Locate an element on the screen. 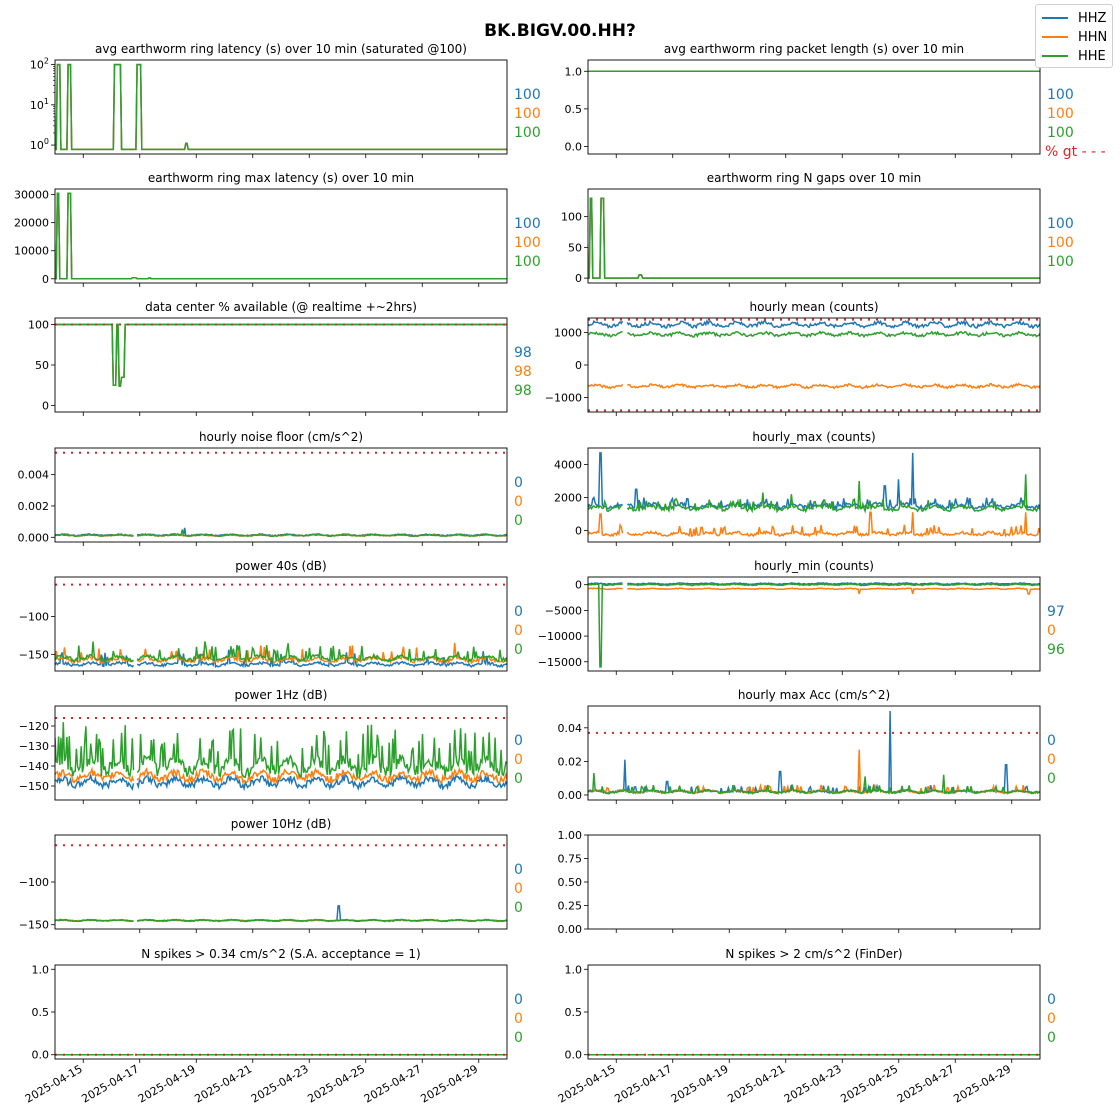 The image size is (1120, 1120). panel-title: hourly_max (counts) is located at coordinates (813, 437).